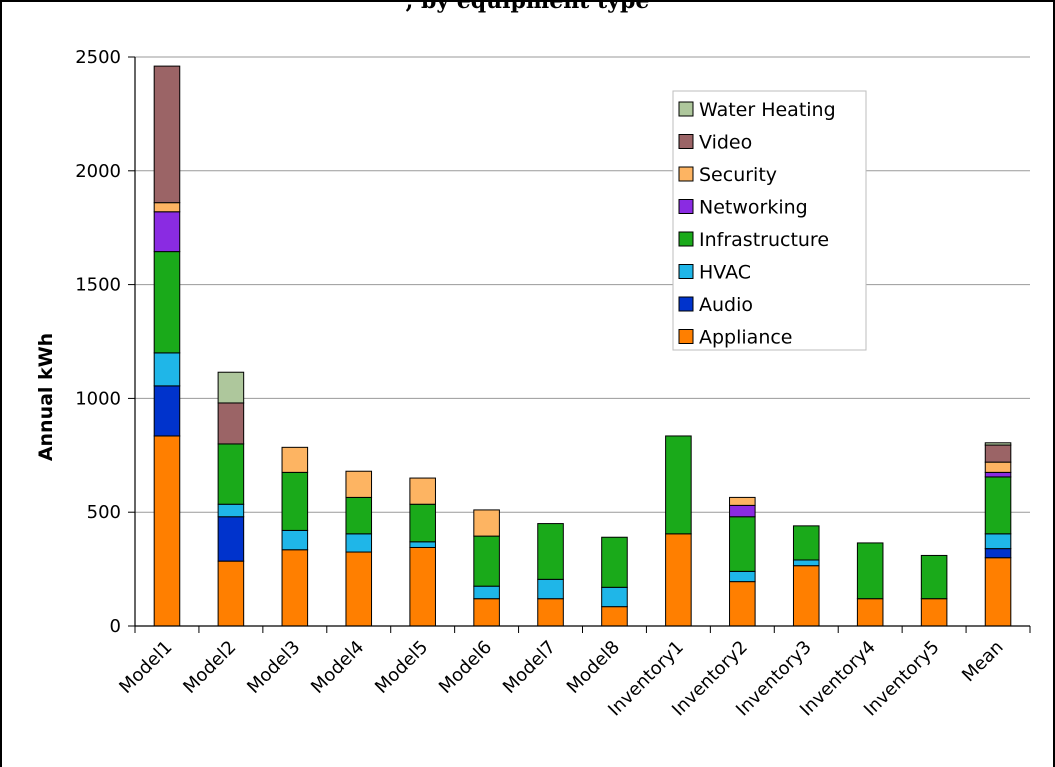  I want to click on legend-label: Appliance, so click(746, 338).